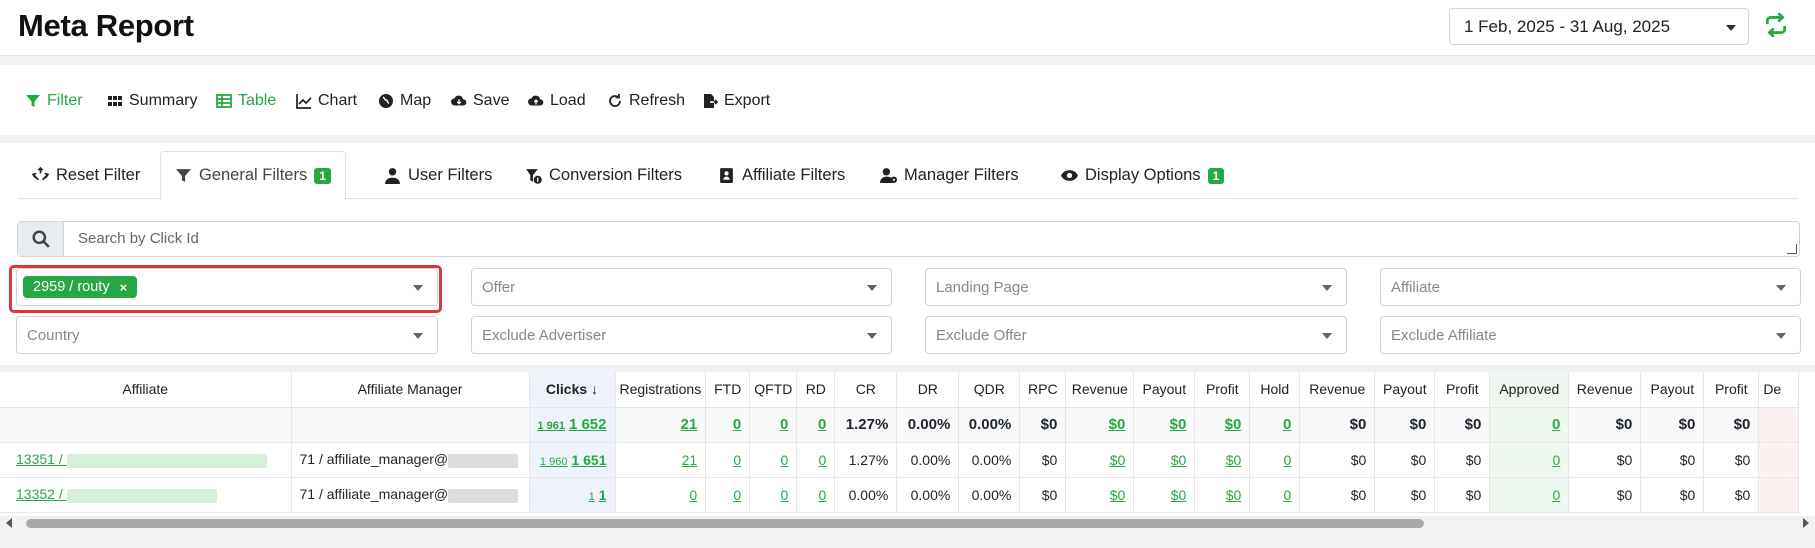  Describe the element at coordinates (587, 424) in the screenshot. I see `total-clicks-link: 1 652` at that location.